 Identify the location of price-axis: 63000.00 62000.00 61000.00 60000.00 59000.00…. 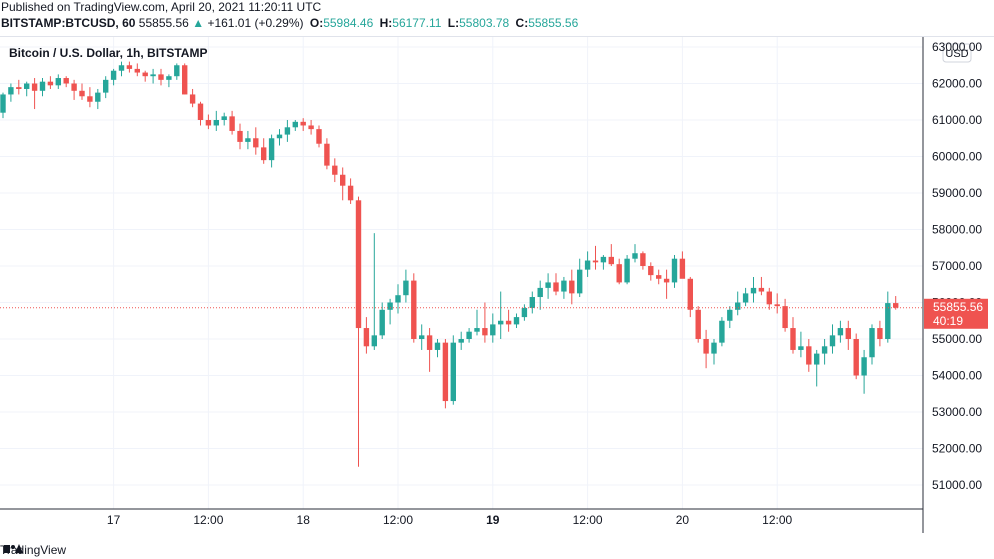
(957, 266).